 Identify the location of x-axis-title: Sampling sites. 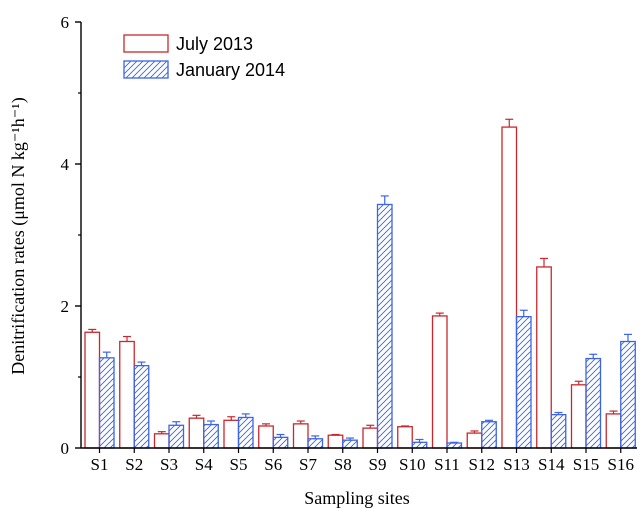
(357, 498).